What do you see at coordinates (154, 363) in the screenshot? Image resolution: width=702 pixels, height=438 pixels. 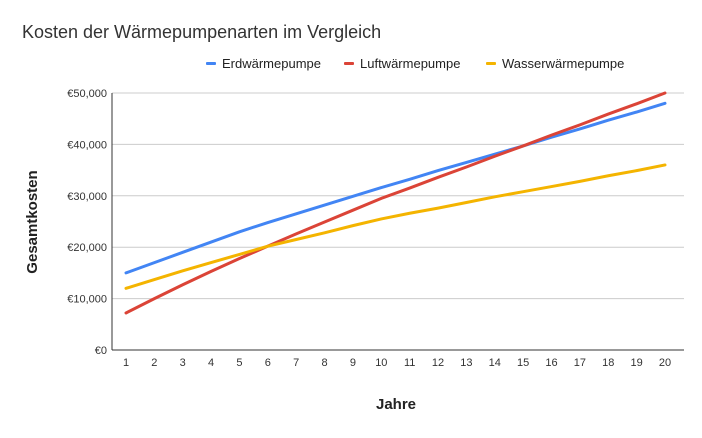 I see `x-tick-label: 2` at bounding box center [154, 363].